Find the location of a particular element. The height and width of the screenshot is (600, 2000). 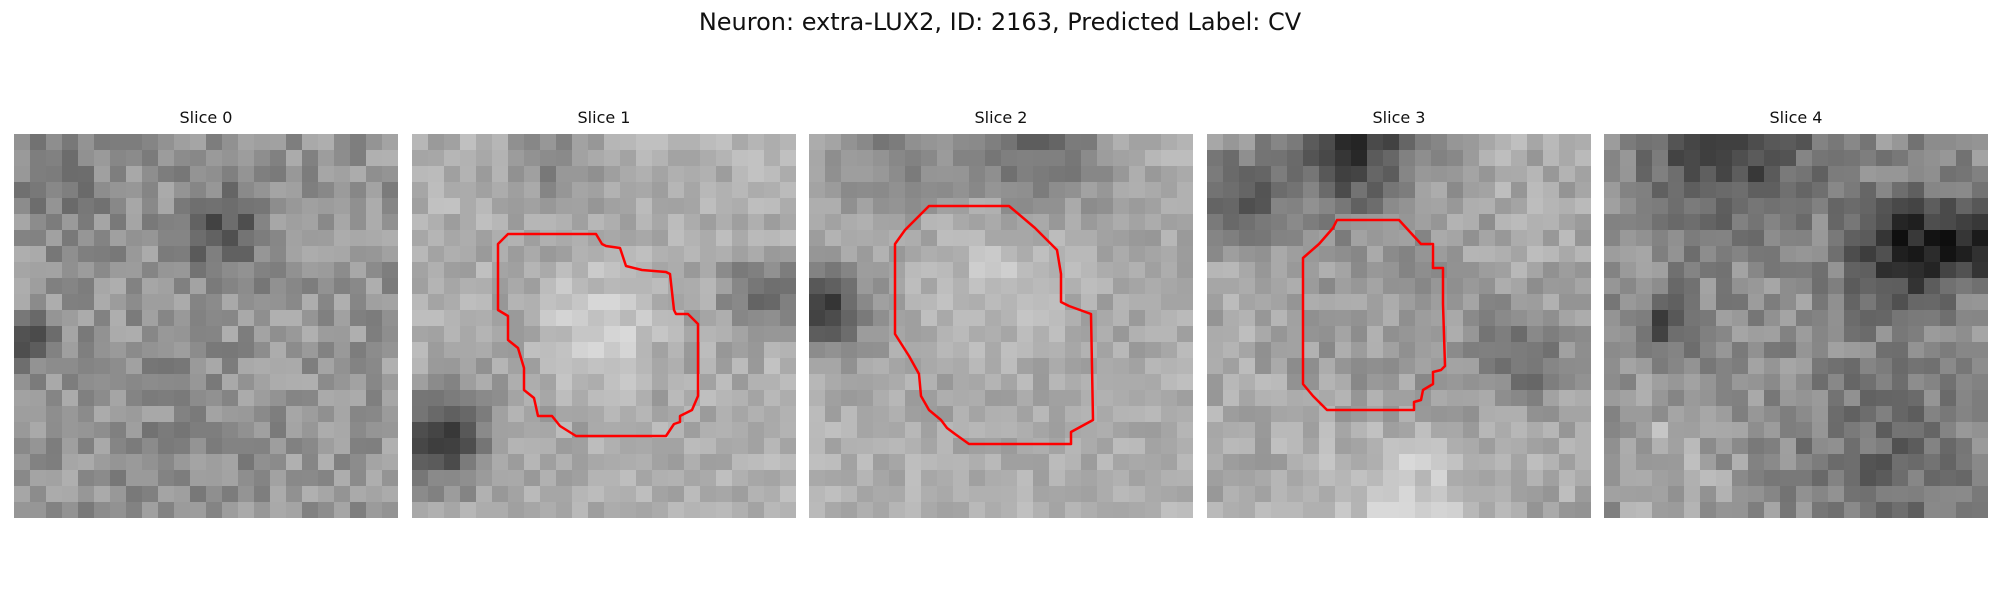

slice-panel-4: Slice 4 is located at coordinates (1796, 313).